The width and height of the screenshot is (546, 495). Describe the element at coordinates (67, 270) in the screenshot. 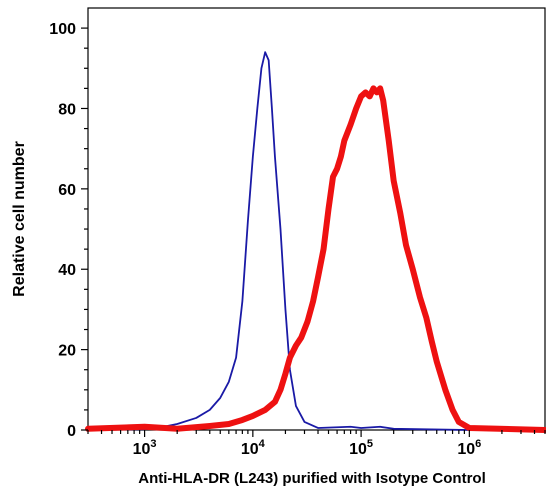

I see `y-tick-label: 40` at that location.